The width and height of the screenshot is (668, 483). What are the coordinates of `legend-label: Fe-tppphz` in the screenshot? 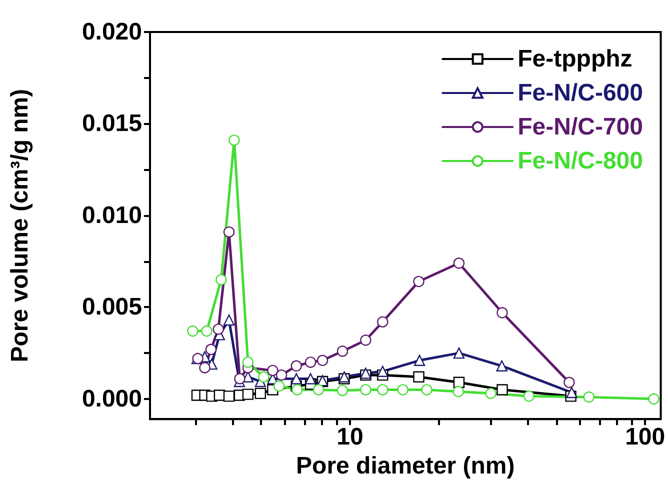 It's located at (575, 59).